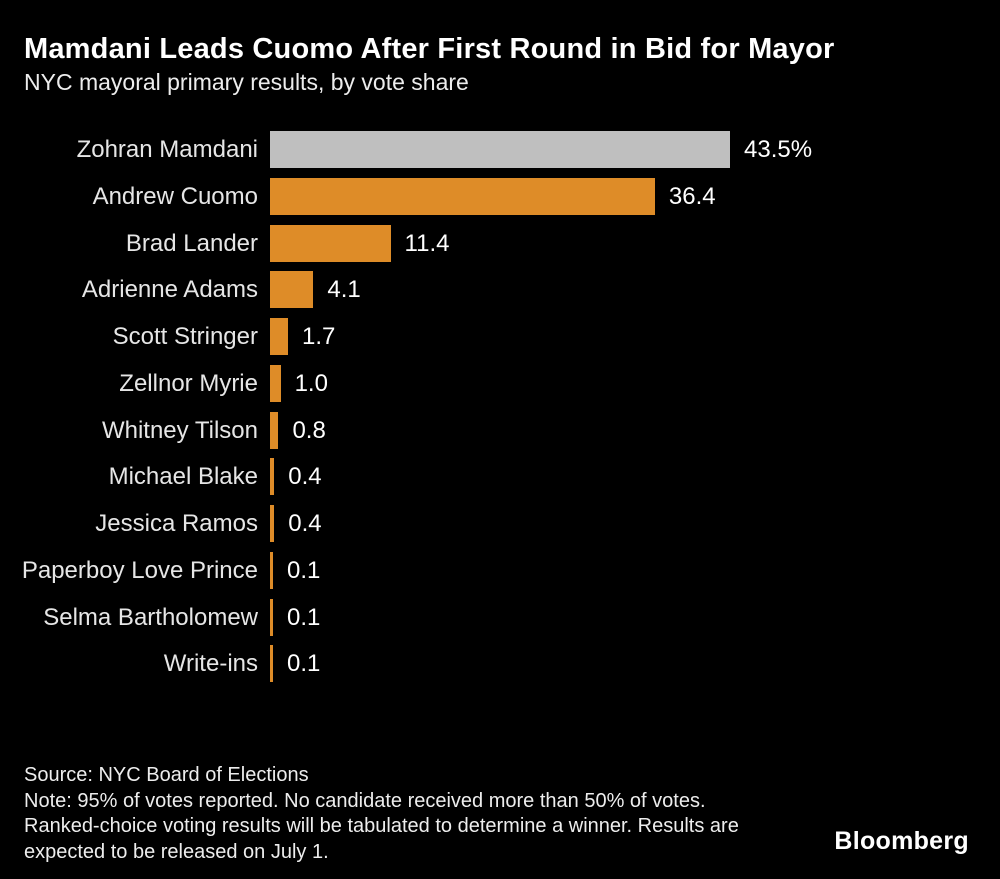  I want to click on bar-row: Jessica Ramos 0.4, so click(500, 523).